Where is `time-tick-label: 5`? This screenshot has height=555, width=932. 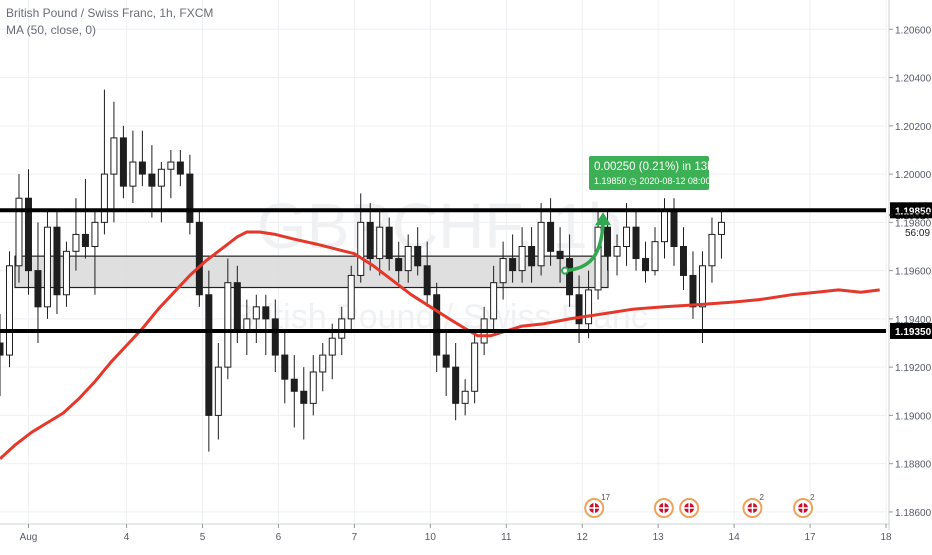
time-tick-label: 5 is located at coordinates (203, 537).